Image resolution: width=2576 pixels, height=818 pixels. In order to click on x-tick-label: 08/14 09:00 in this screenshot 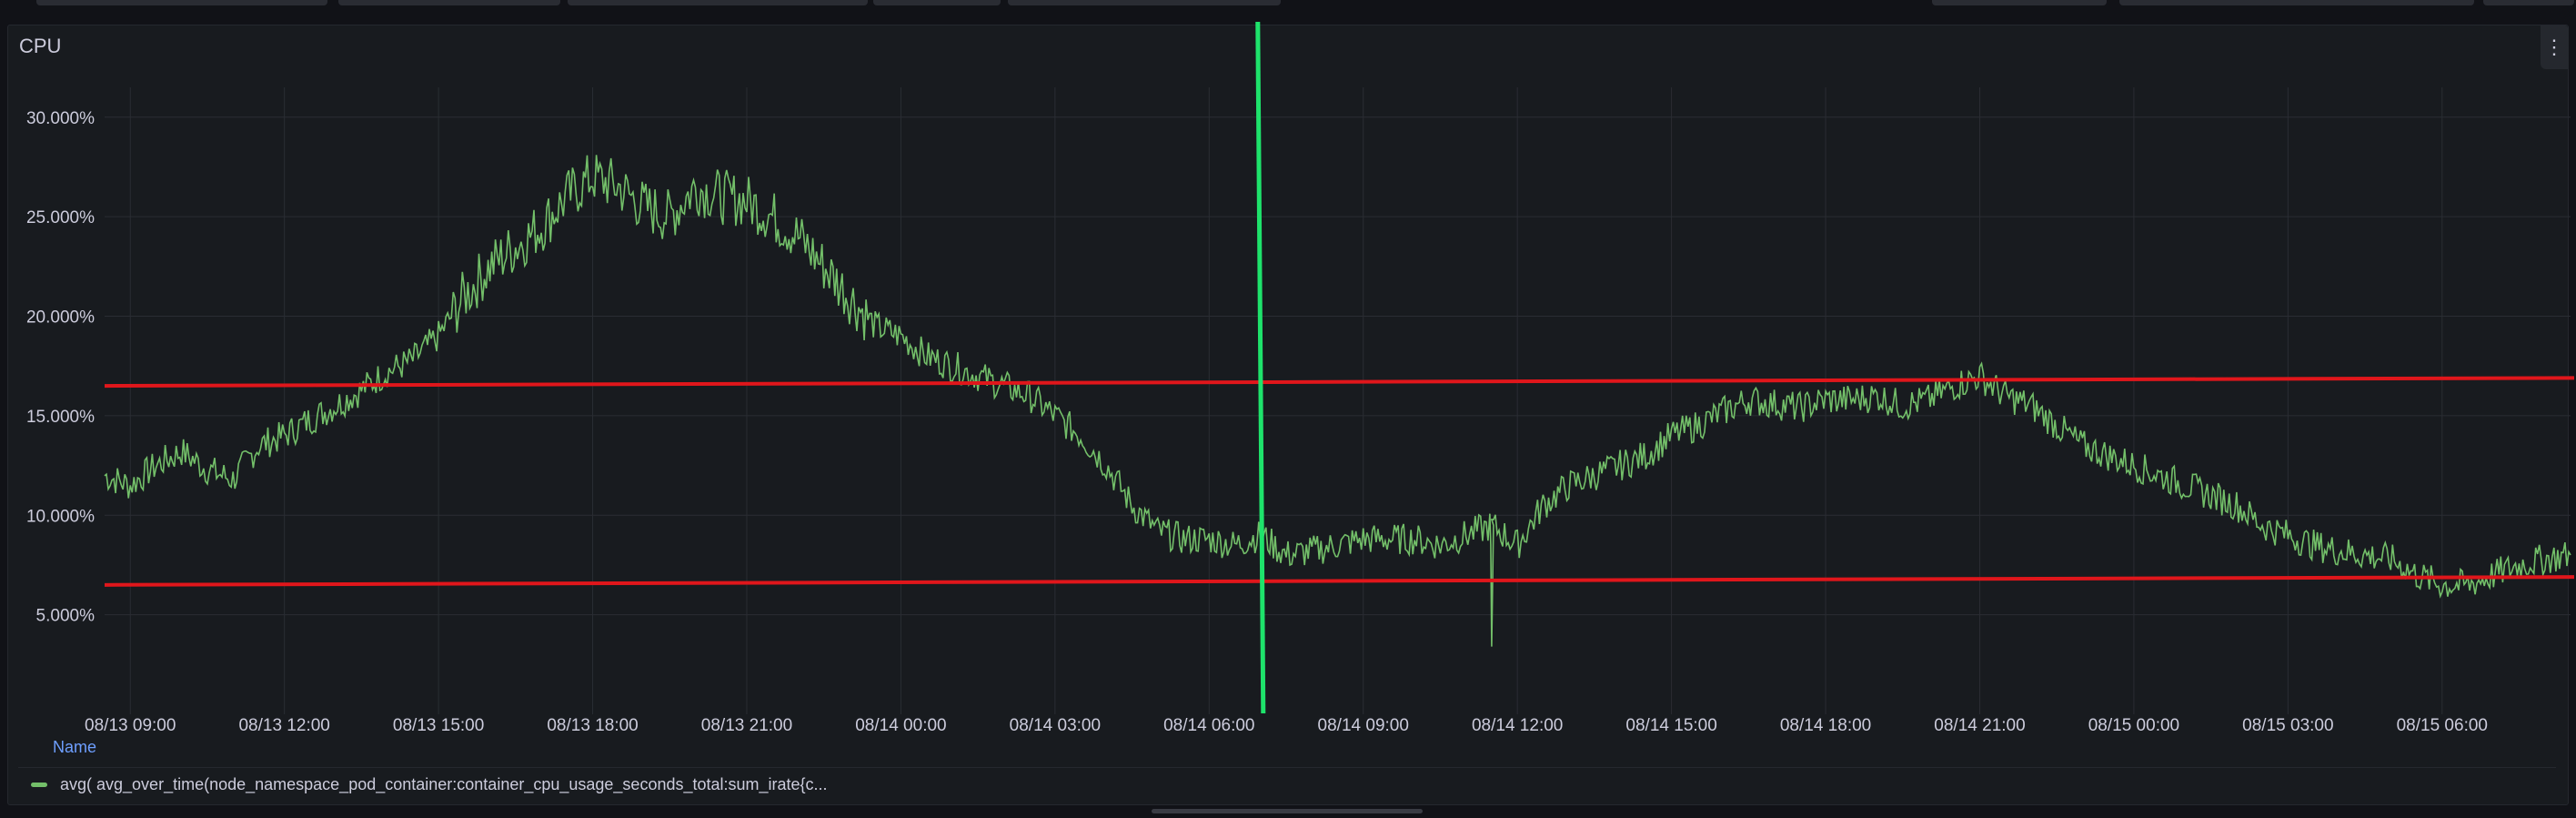, I will do `click(1363, 725)`.